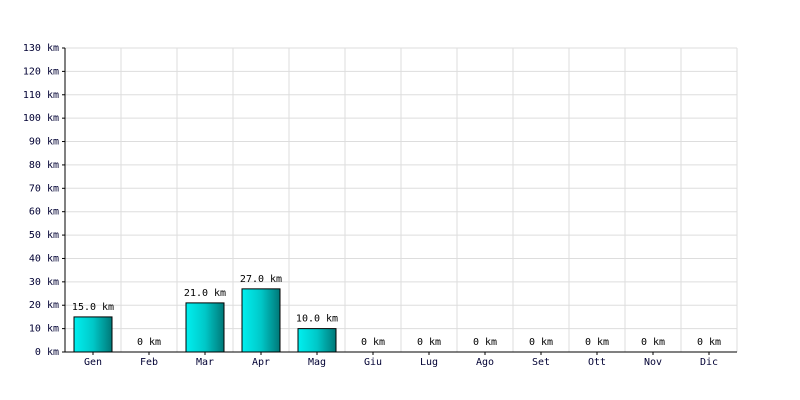 The image size is (800, 400). Describe the element at coordinates (44, 165) in the screenshot. I see `y-tick-label: 80 km` at that location.